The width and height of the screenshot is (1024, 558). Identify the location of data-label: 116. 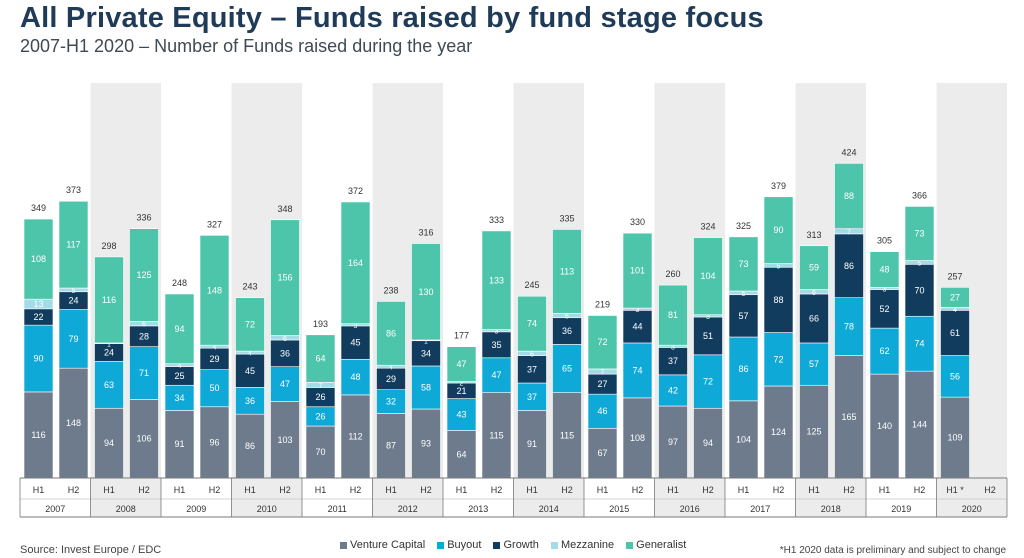
(38, 435).